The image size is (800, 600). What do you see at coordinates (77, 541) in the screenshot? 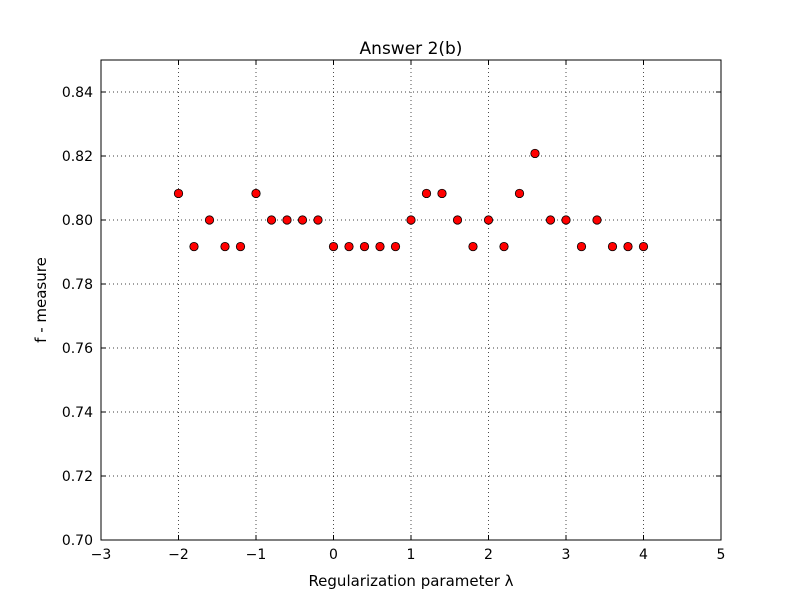
I see `y-tick-label: 0.70` at bounding box center [77, 541].